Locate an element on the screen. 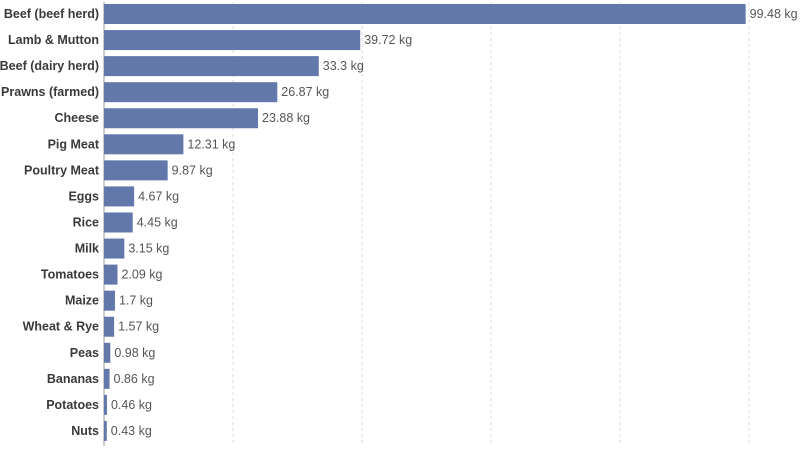 This screenshot has height=458, width=800. value-label: 99.48 kg is located at coordinates (774, 14).